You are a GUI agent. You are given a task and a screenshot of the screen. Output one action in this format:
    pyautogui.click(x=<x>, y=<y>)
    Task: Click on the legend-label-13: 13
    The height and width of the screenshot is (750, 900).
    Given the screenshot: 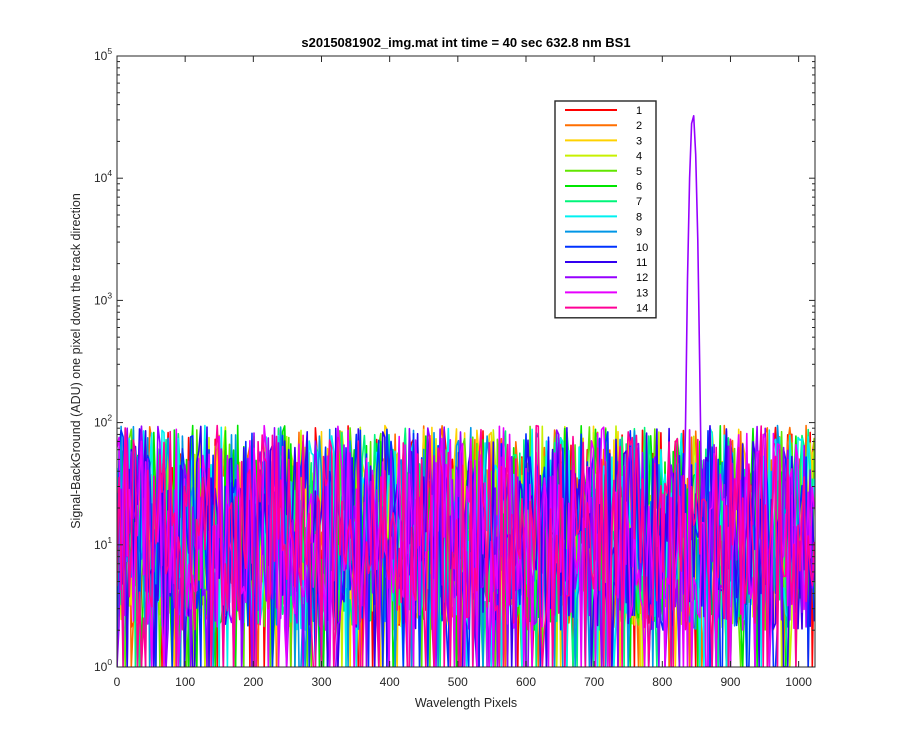 What is the action you would take?
    pyautogui.click(x=642, y=293)
    